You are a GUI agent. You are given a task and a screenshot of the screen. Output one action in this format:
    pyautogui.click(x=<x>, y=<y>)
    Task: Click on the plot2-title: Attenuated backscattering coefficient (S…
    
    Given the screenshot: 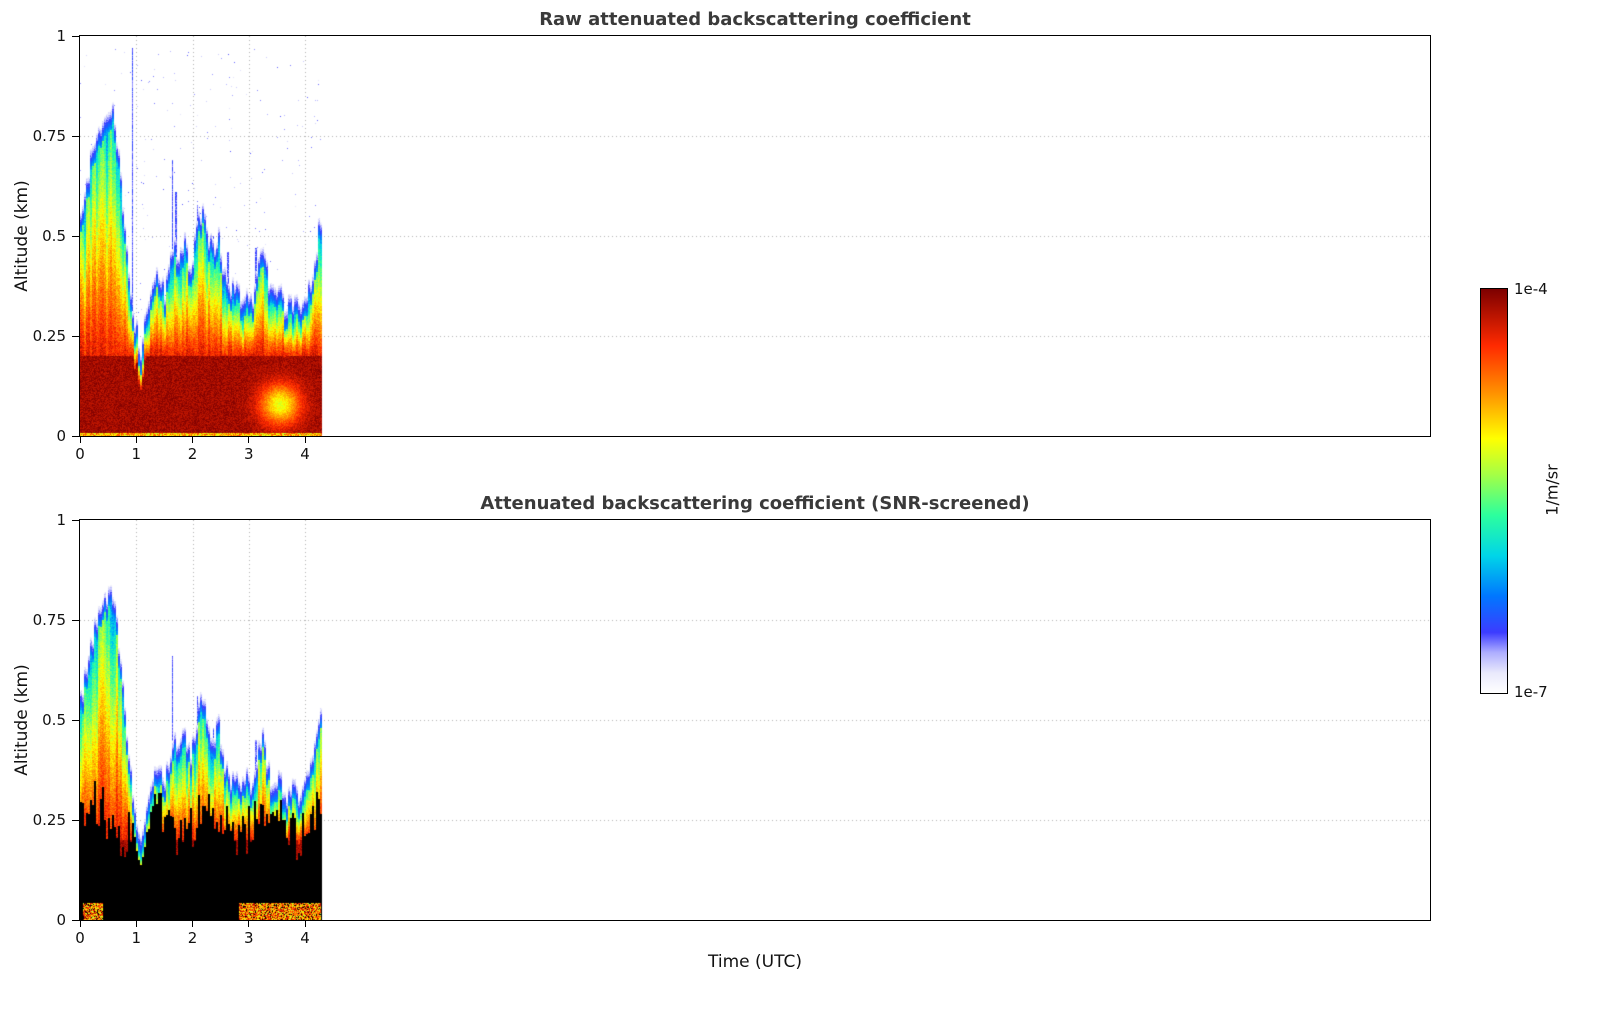 What is the action you would take?
    pyautogui.click(x=755, y=503)
    